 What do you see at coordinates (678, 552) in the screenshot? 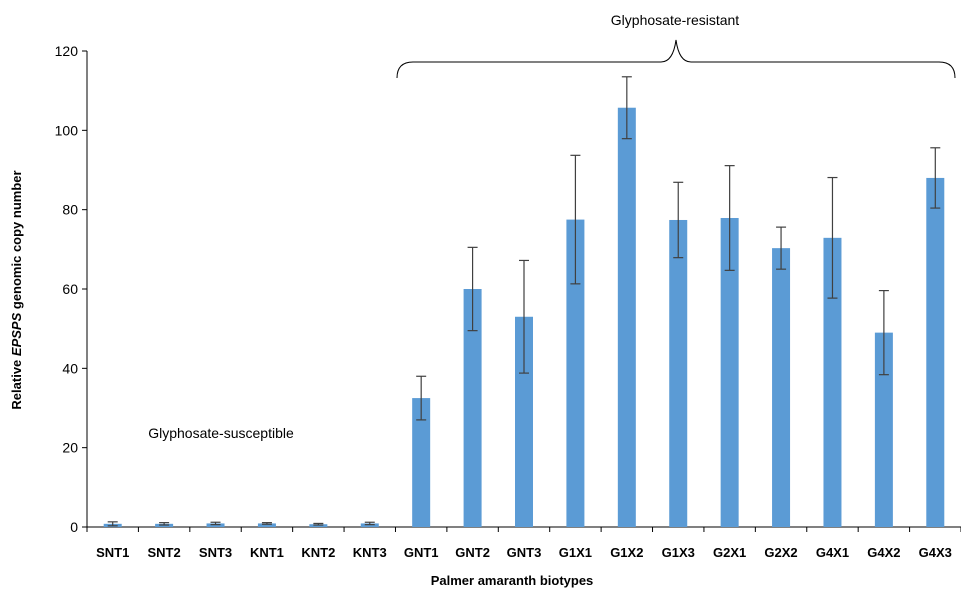
I see `x-tick-label: G1X3` at bounding box center [678, 552].